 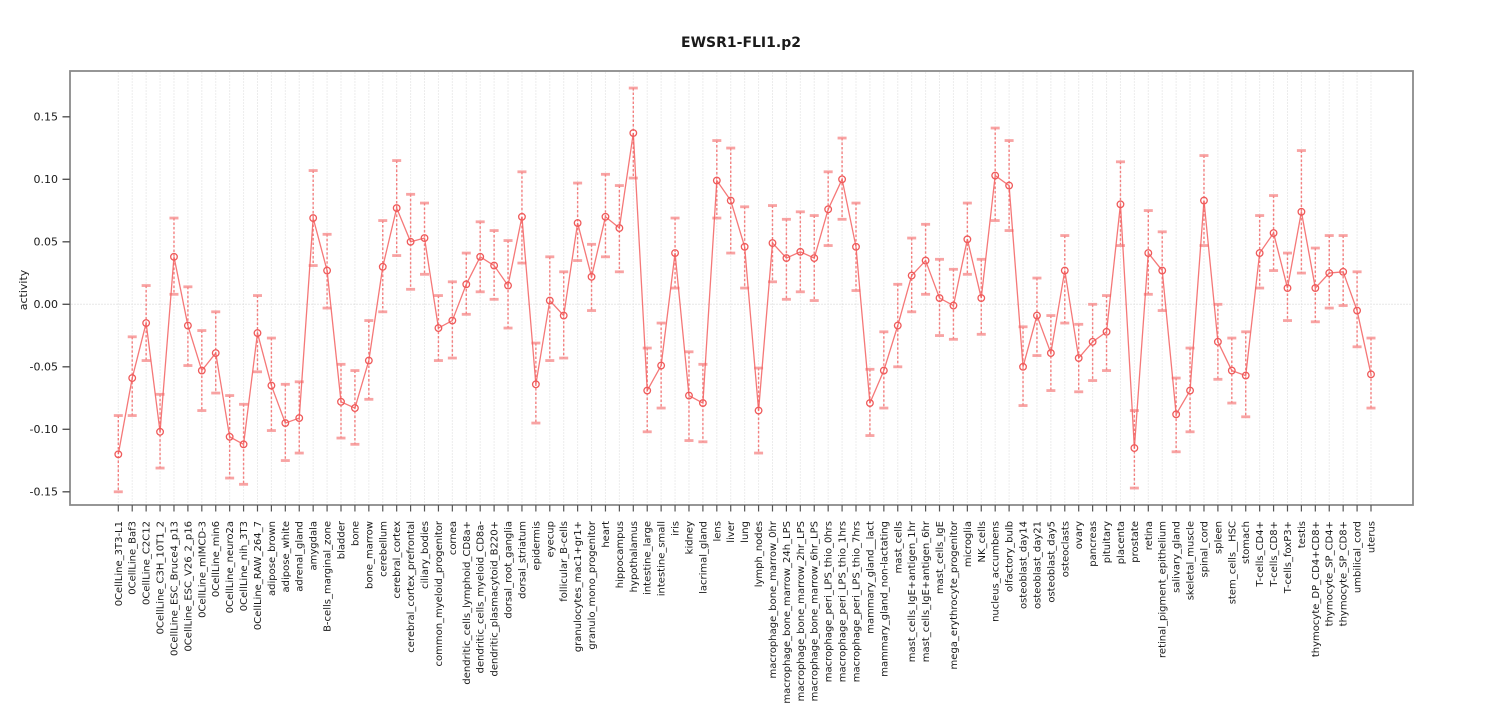 I want to click on x-axis-tick-label: intestine_large, so click(x=648, y=558).